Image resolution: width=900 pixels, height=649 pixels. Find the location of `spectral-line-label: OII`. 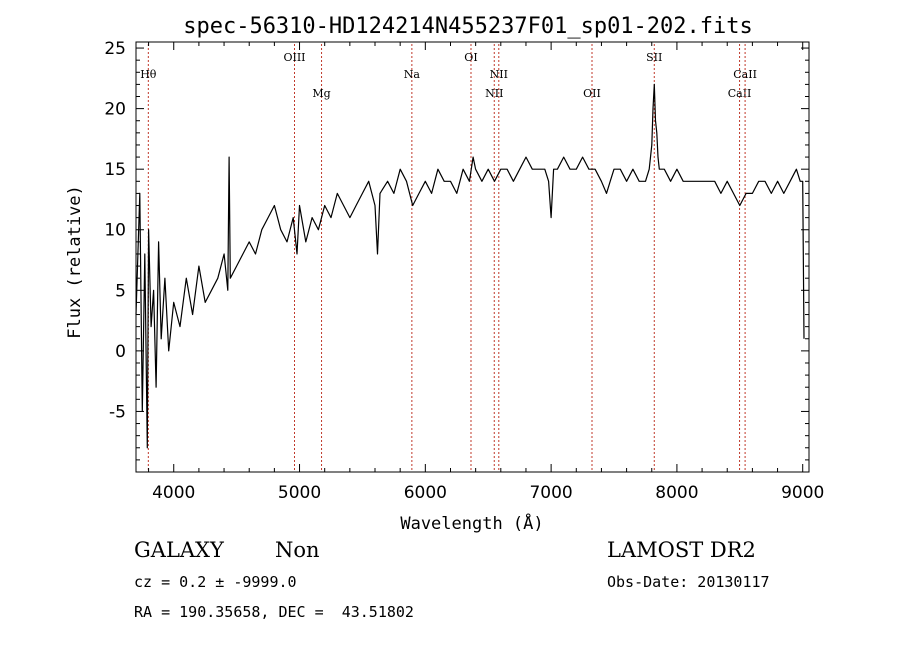

spectral-line-label: OII is located at coordinates (592, 93).